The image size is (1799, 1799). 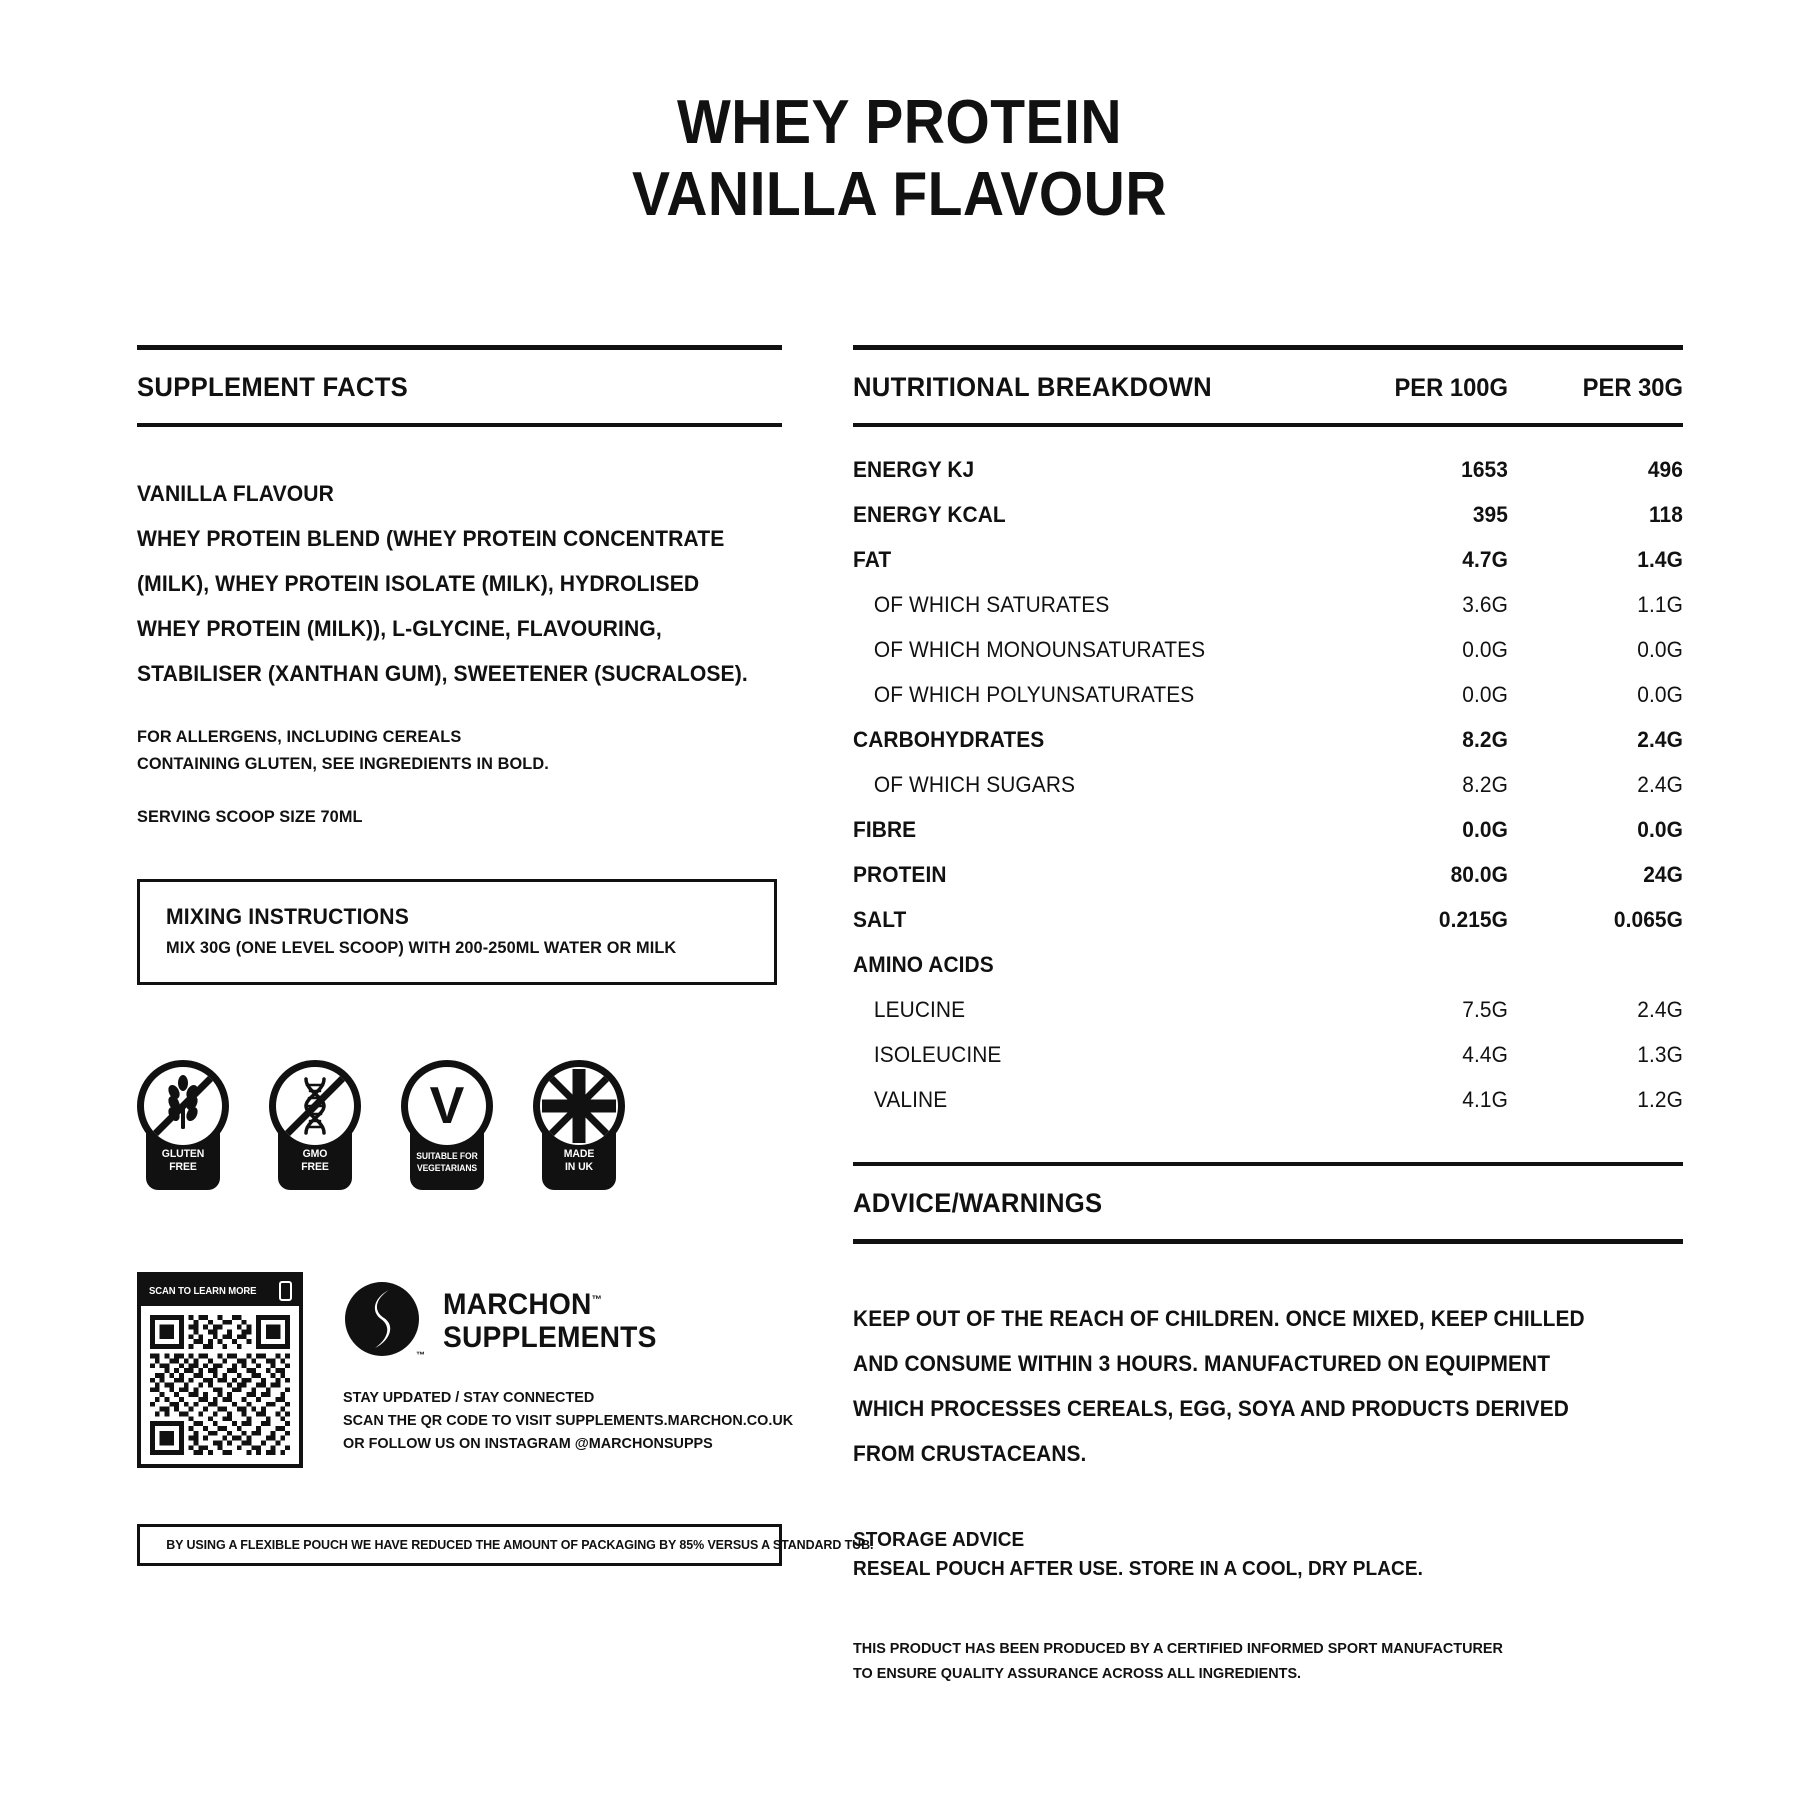 I want to click on nutrient-label: ENERGY KCAL, so click(x=929, y=514).